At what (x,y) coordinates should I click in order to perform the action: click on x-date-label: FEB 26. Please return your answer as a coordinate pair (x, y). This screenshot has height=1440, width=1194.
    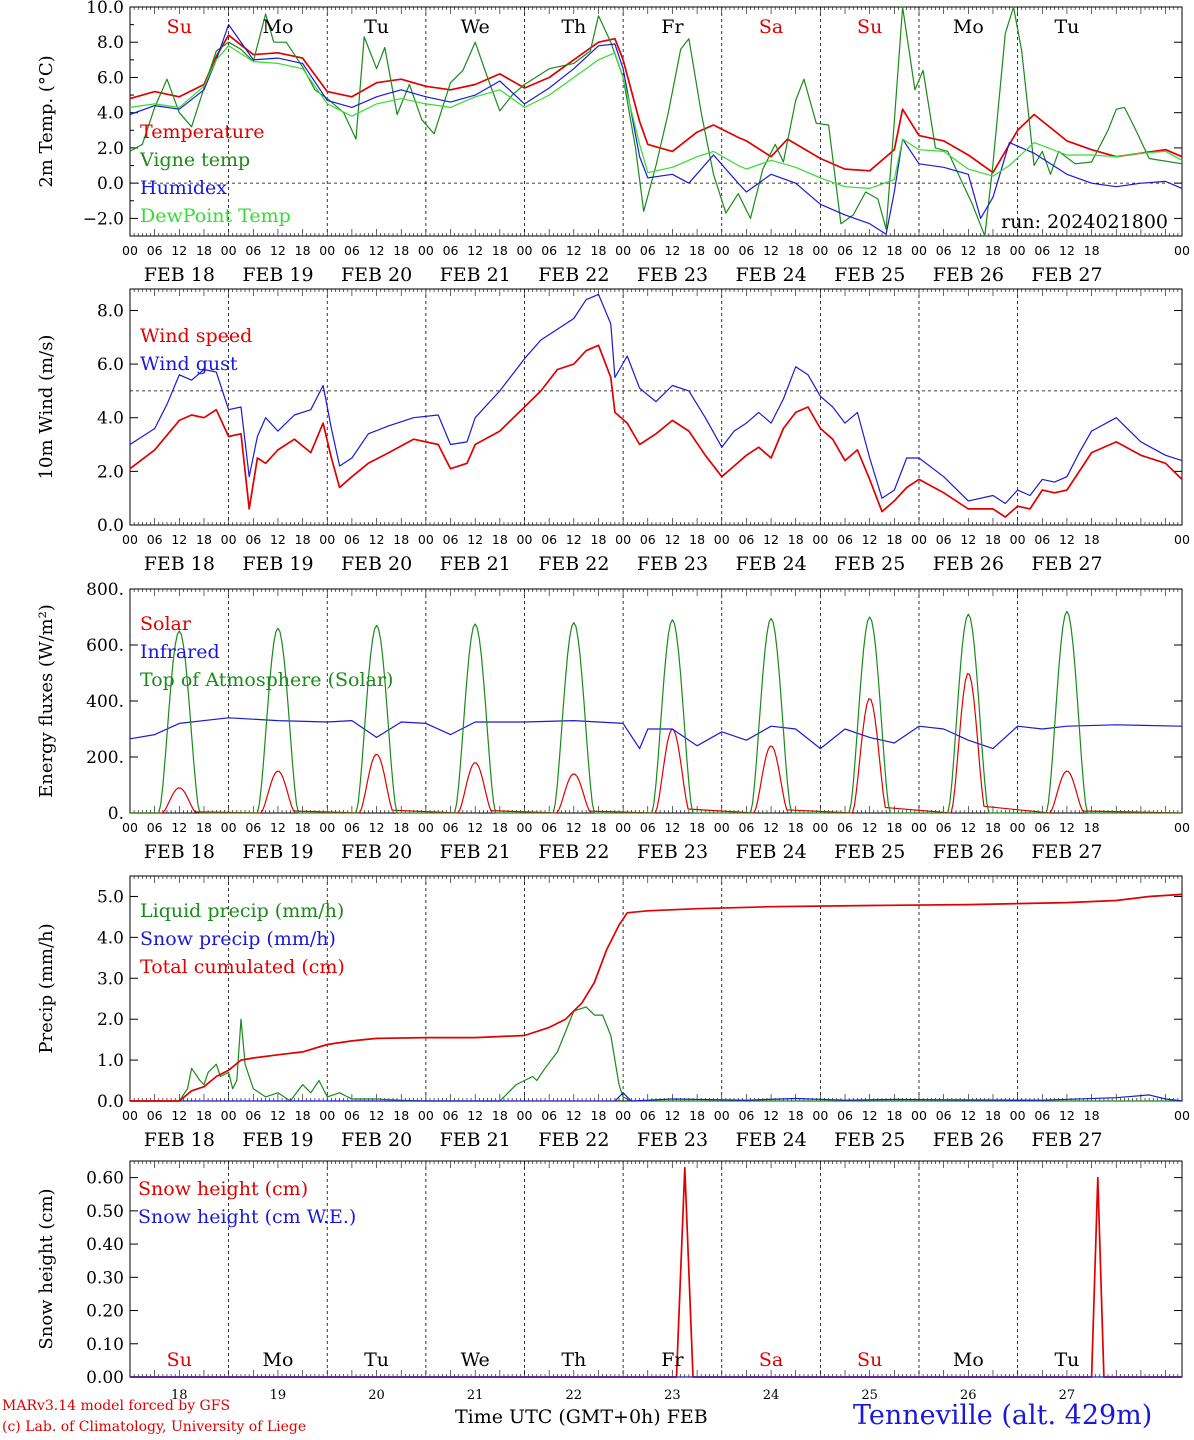
    Looking at the image, I should click on (968, 564).